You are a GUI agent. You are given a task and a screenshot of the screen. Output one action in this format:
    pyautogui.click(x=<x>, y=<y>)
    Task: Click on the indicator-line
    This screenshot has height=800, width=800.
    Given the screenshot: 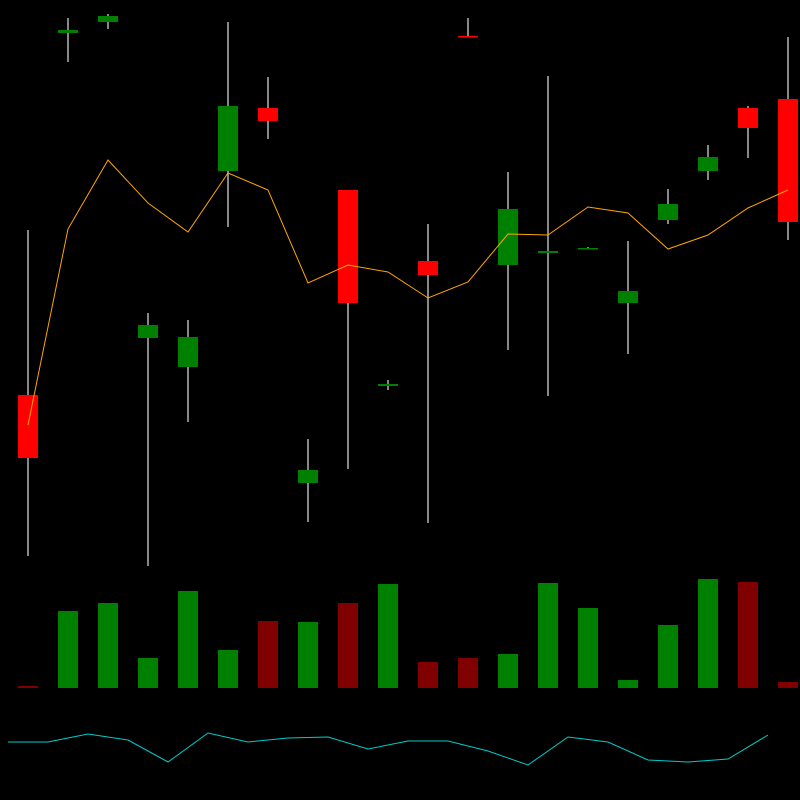 What is the action you would take?
    pyautogui.click(x=388, y=749)
    